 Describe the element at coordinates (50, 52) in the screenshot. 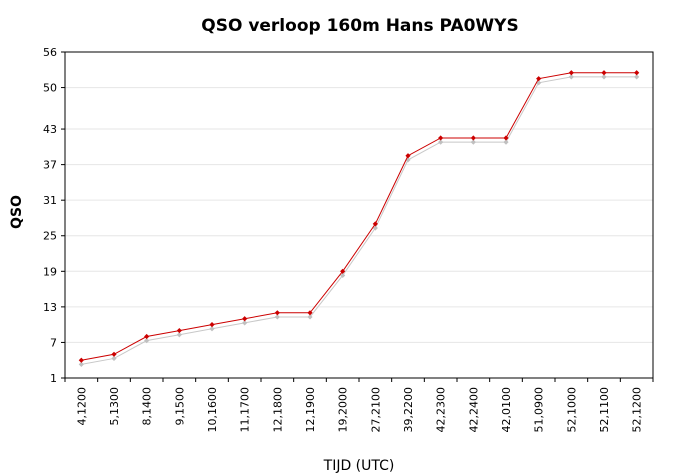

I see `y-tick-label-9: 56` at that location.